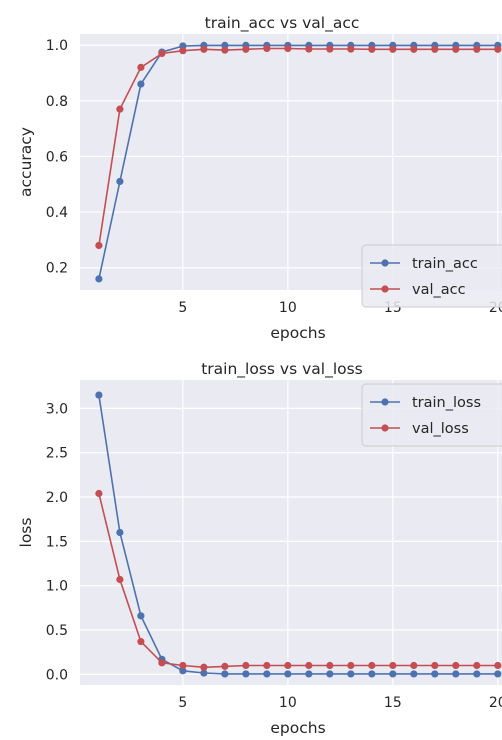  I want to click on y-axis-label: loss, so click(26, 533).